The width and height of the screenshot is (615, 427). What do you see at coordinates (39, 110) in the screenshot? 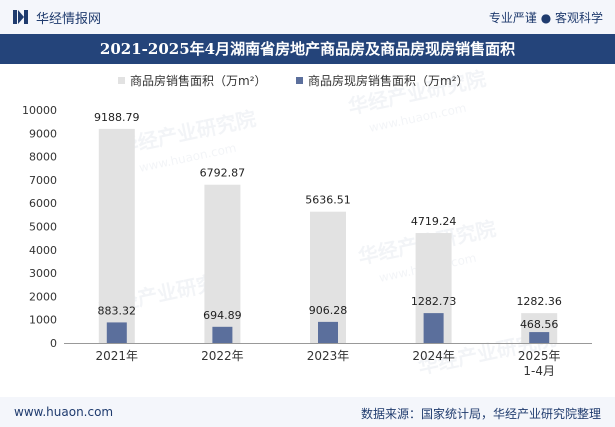
I see `y-tick-label: 10000` at bounding box center [39, 110].